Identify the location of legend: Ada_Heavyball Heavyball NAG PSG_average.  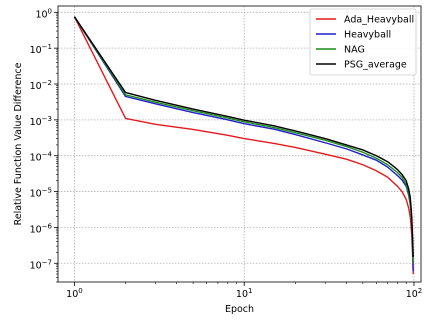
(363, 42).